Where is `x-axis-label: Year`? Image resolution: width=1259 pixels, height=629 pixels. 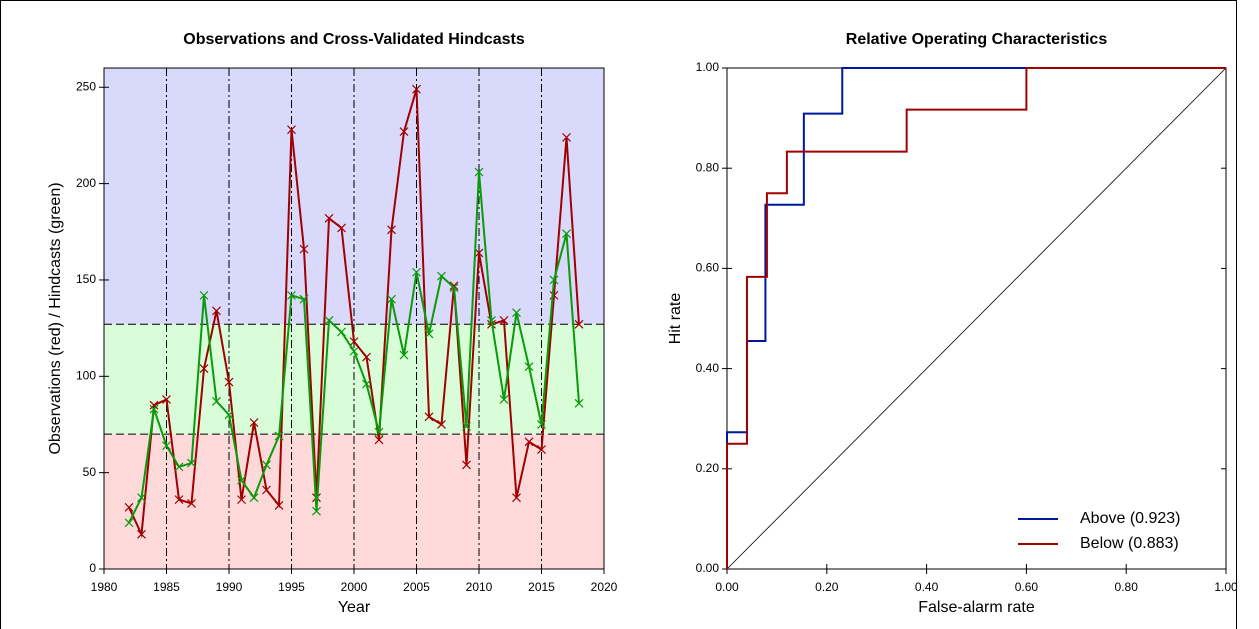
x-axis-label: Year is located at coordinates (354, 607).